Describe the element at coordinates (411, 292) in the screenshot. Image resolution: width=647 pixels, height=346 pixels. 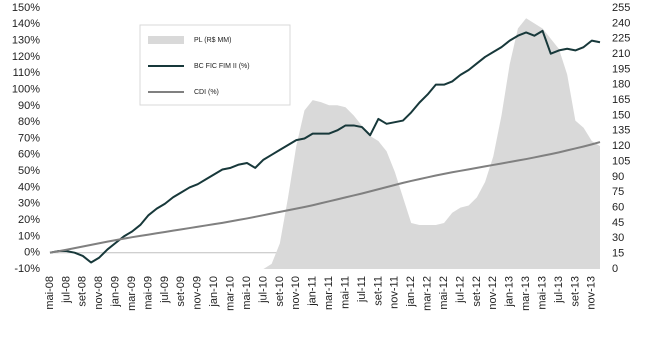
I see `x-tick-label: jan-12` at that location.